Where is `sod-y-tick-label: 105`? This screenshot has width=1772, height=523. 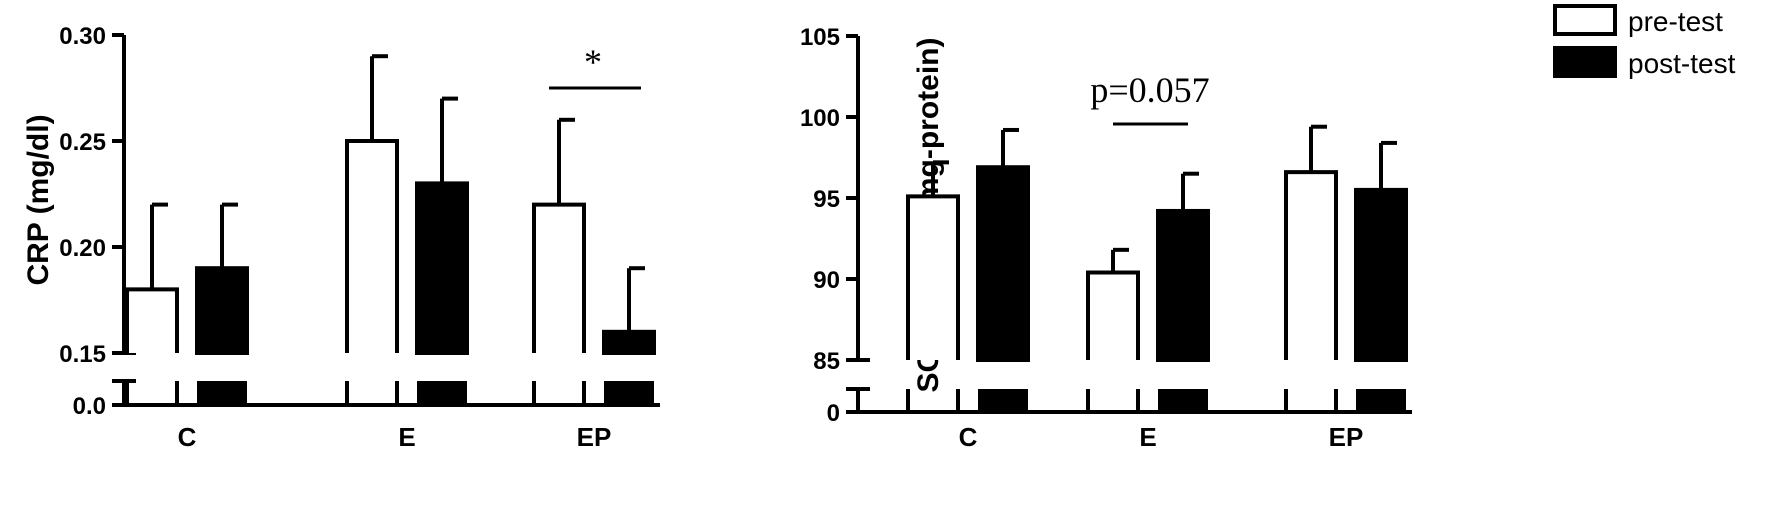
sod-y-tick-label: 105 is located at coordinates (820, 37).